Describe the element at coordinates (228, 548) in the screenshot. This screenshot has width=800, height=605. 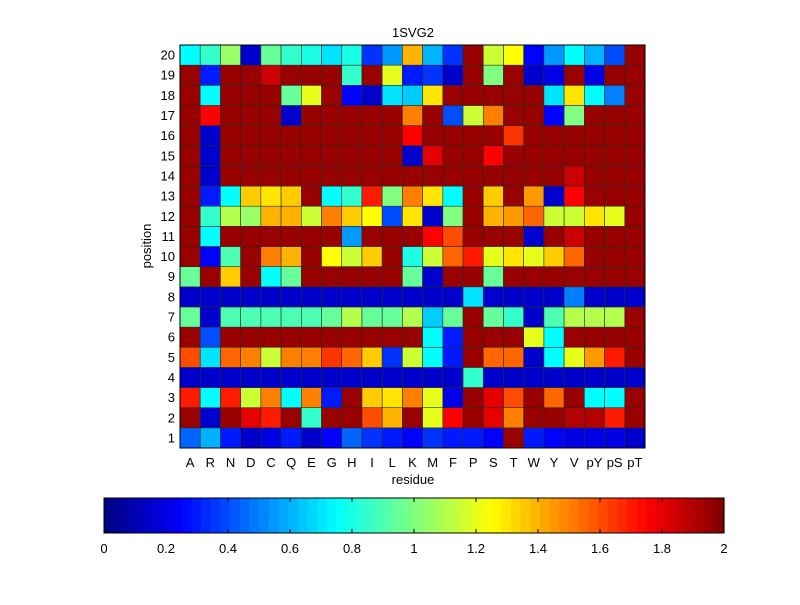
I see `colorbar-tick-label: 0.4` at that location.